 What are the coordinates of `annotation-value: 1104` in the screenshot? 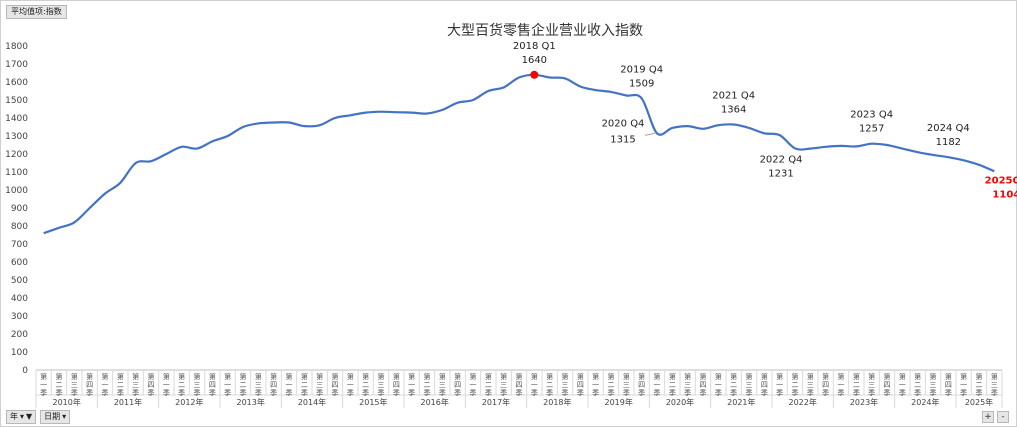 It's located at (1004, 194).